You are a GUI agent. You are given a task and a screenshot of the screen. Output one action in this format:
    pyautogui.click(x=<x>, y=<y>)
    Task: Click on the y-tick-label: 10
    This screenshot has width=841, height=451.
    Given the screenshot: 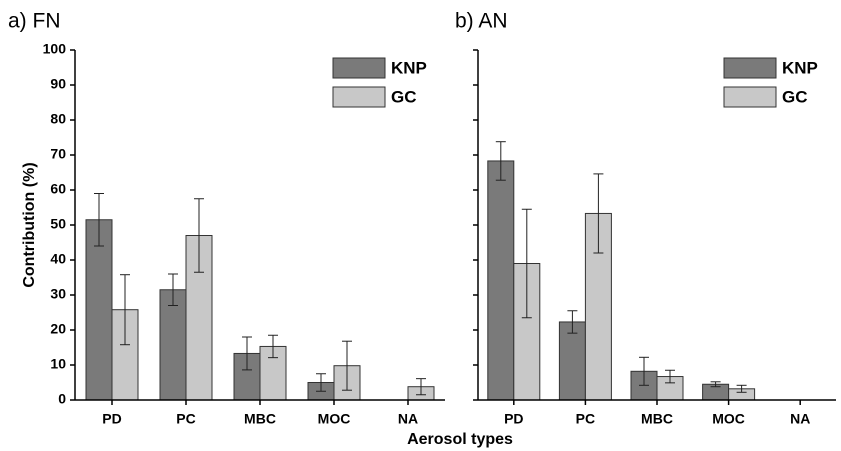 What is the action you would take?
    pyautogui.click(x=58, y=364)
    